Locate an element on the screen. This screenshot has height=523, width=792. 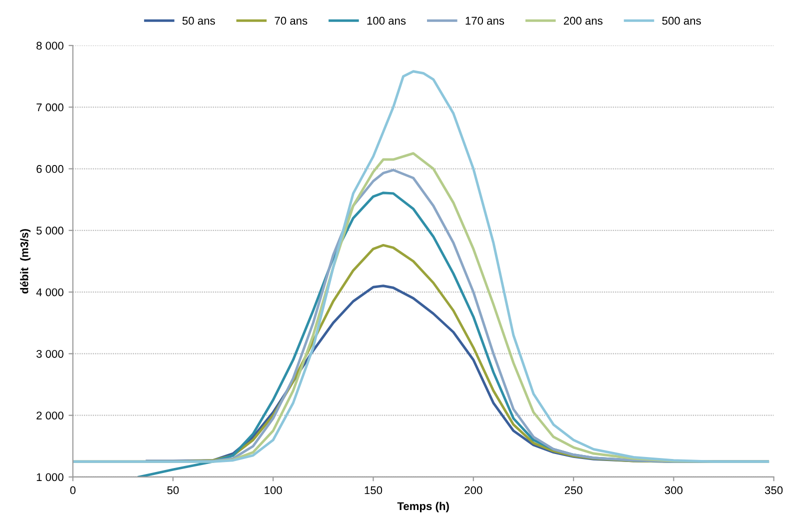
x-tick-label: 100 is located at coordinates (273, 490).